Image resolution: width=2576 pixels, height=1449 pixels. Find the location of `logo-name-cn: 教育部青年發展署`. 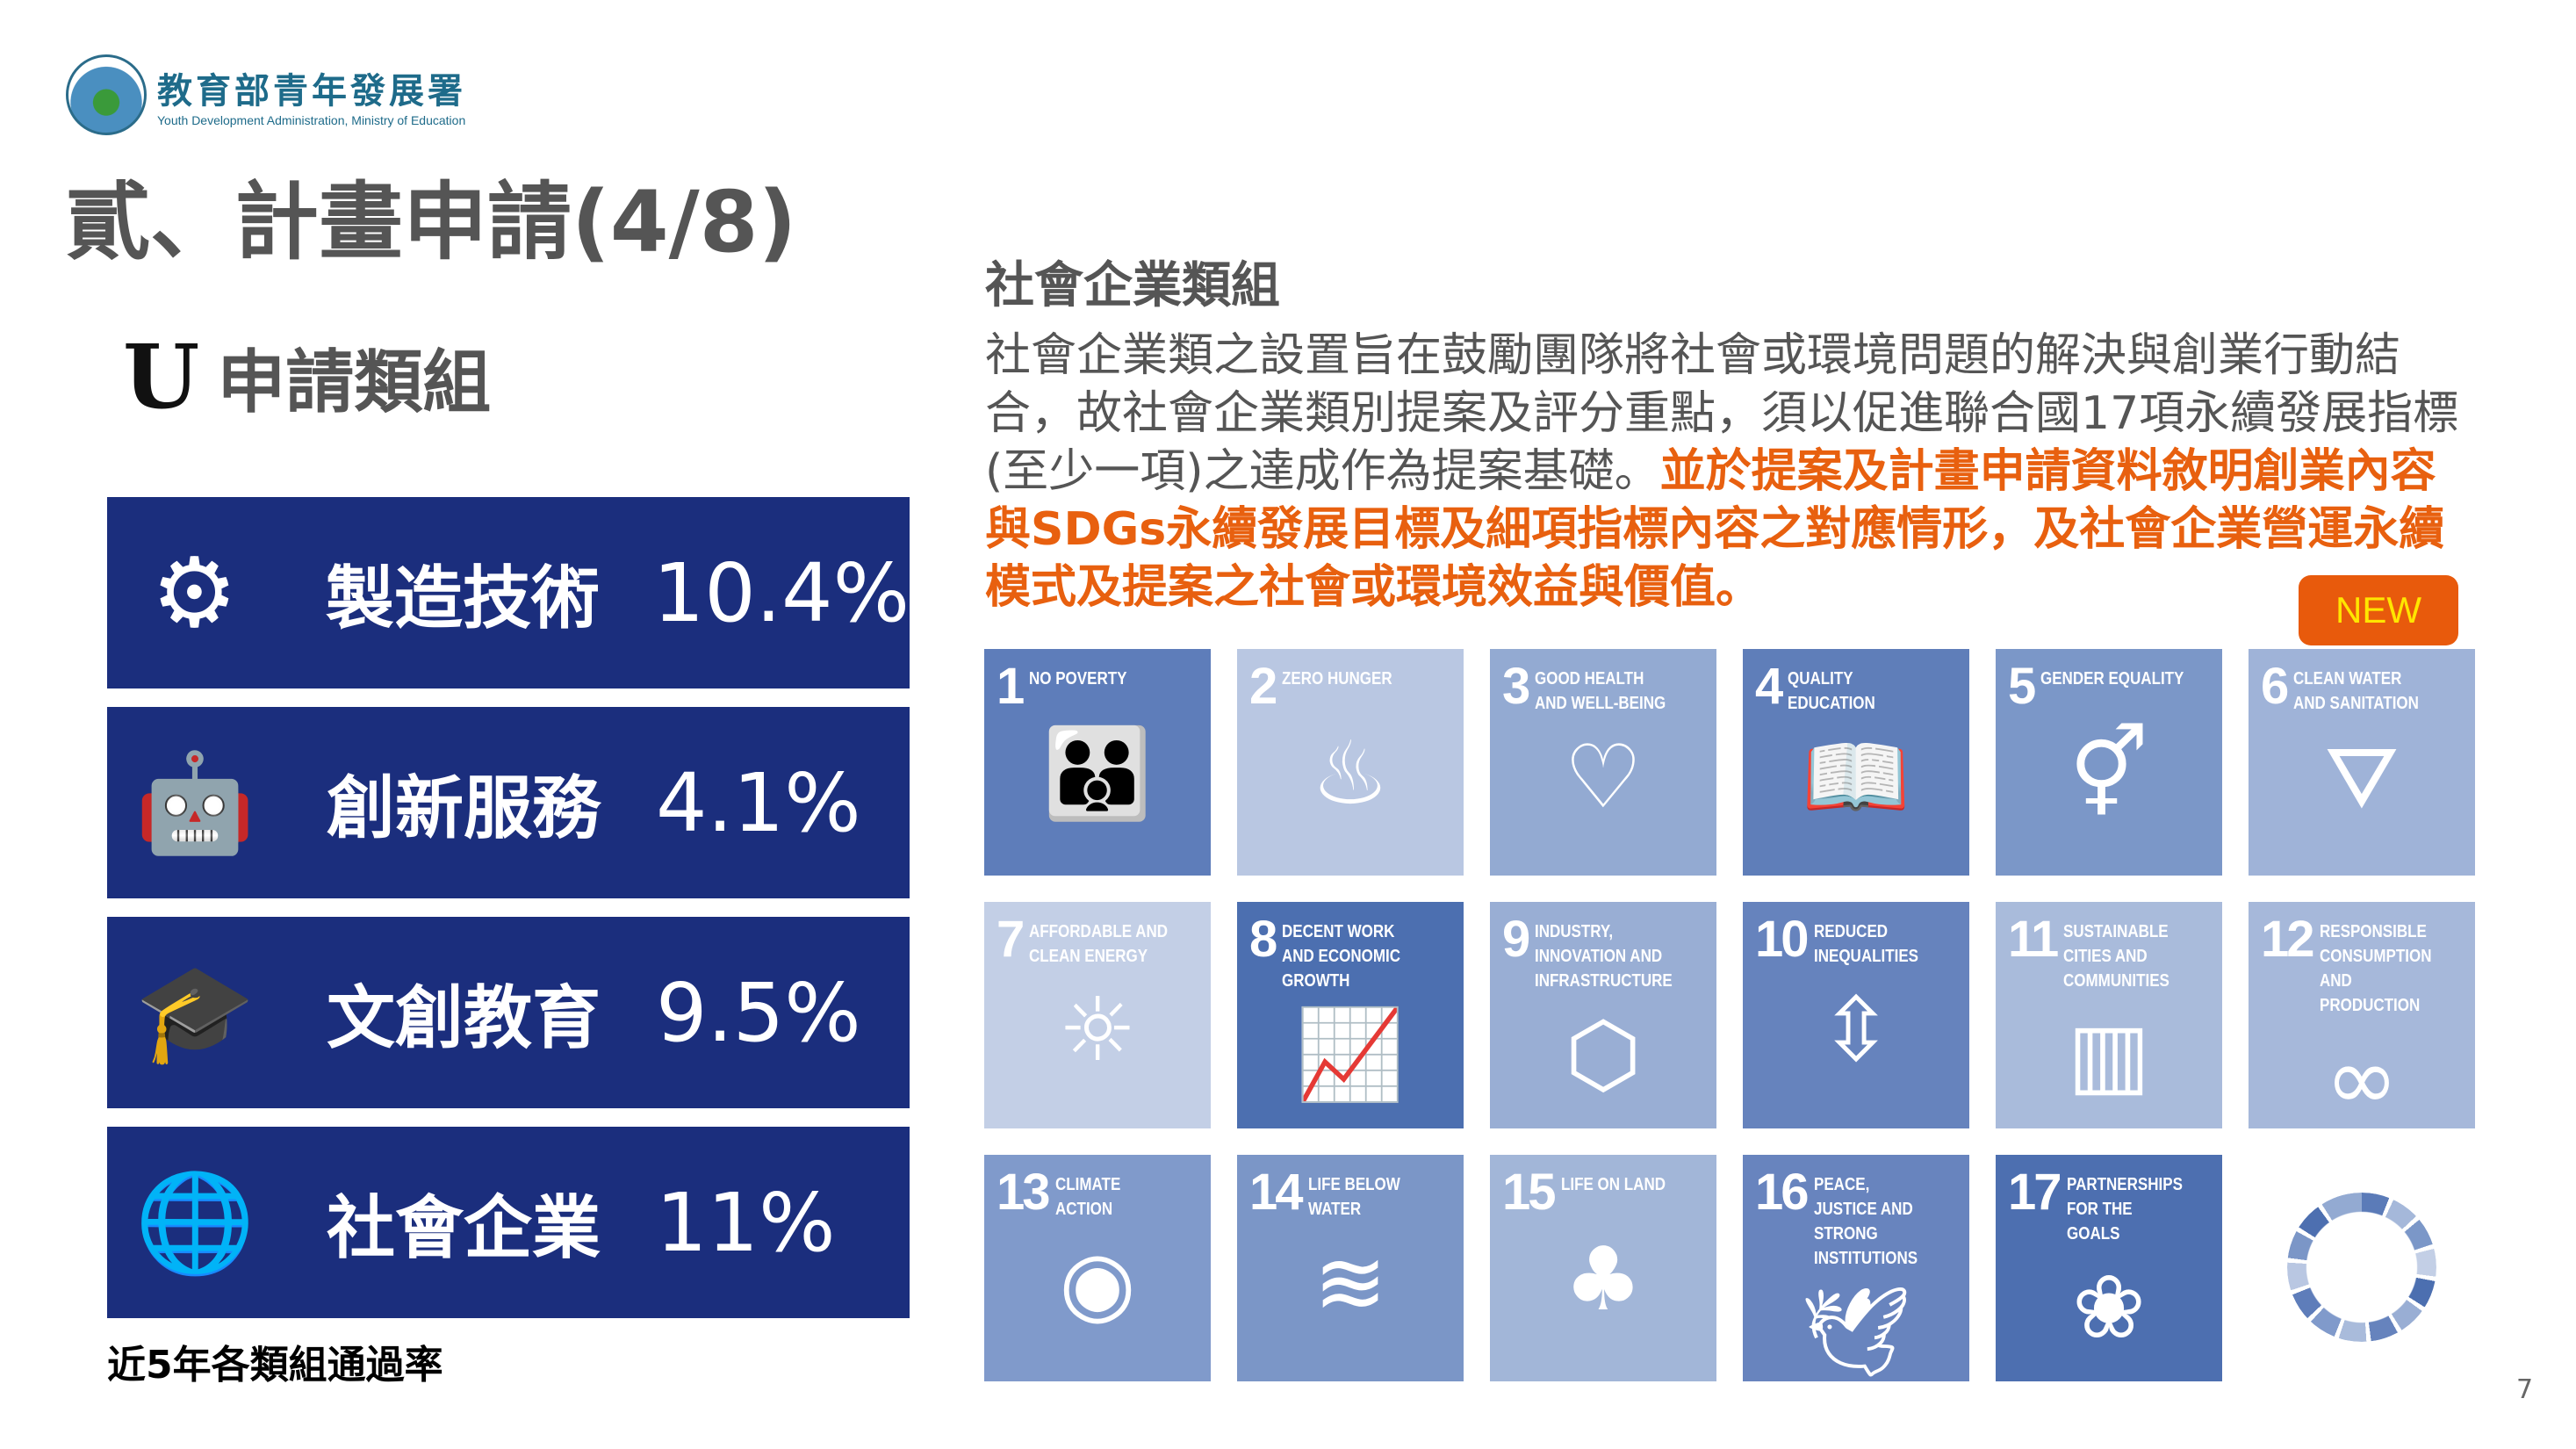

logo-name-cn: 教育部青年發展署 is located at coordinates (311, 92).